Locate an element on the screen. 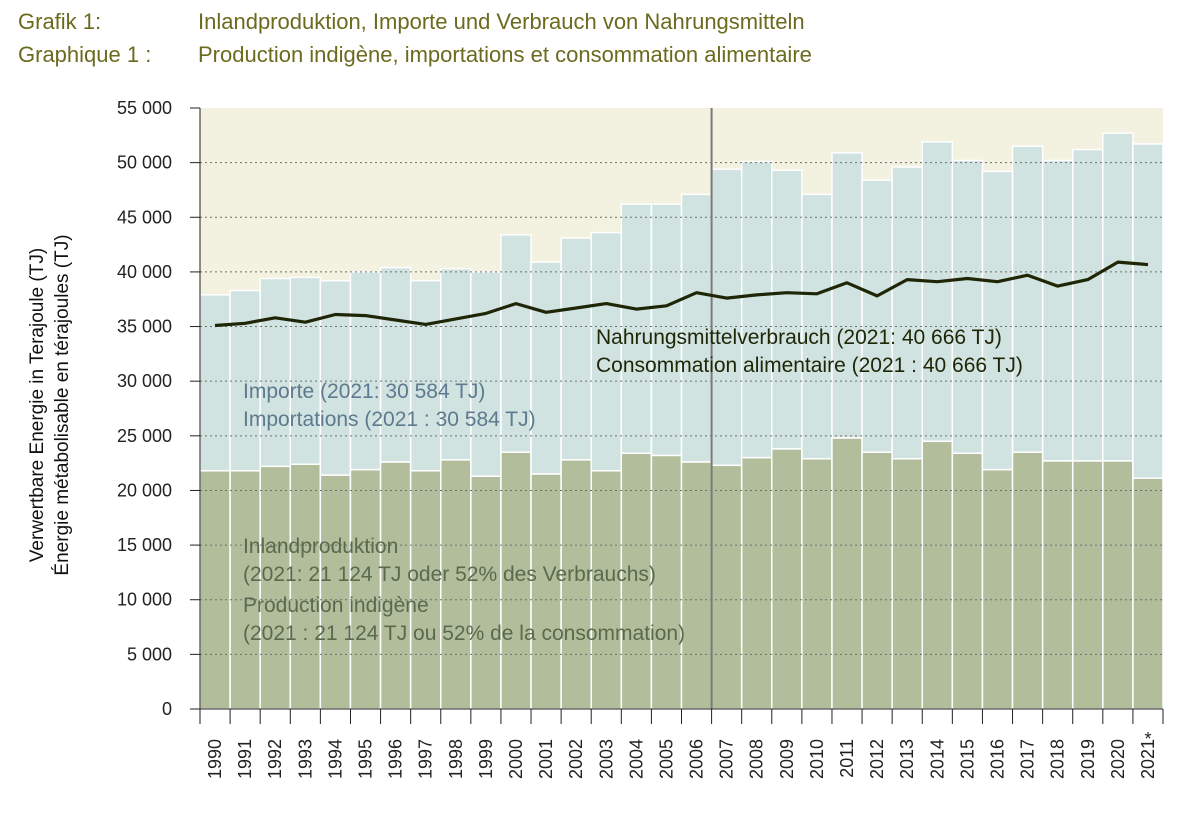  x-tick-label: 2016 is located at coordinates (998, 759).